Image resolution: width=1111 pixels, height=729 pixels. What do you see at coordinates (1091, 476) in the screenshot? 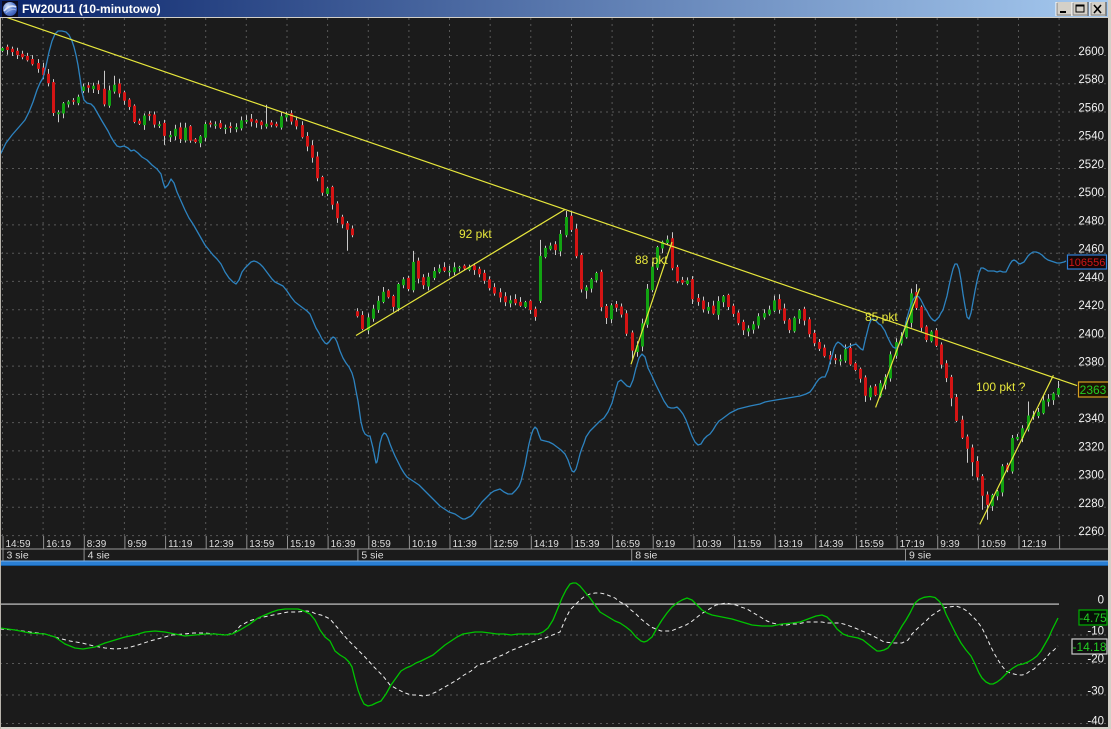
I see `svg-text: 2300` at bounding box center [1091, 476].